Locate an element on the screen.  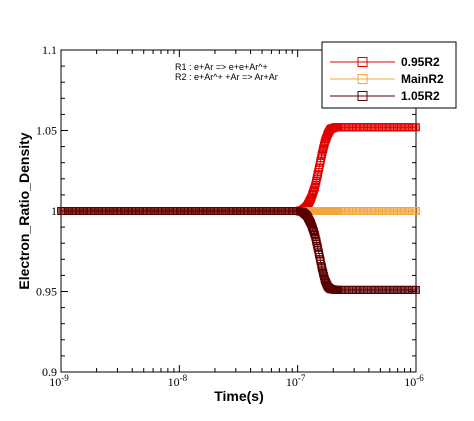
y-tick-label: 1 is located at coordinates (54, 211).